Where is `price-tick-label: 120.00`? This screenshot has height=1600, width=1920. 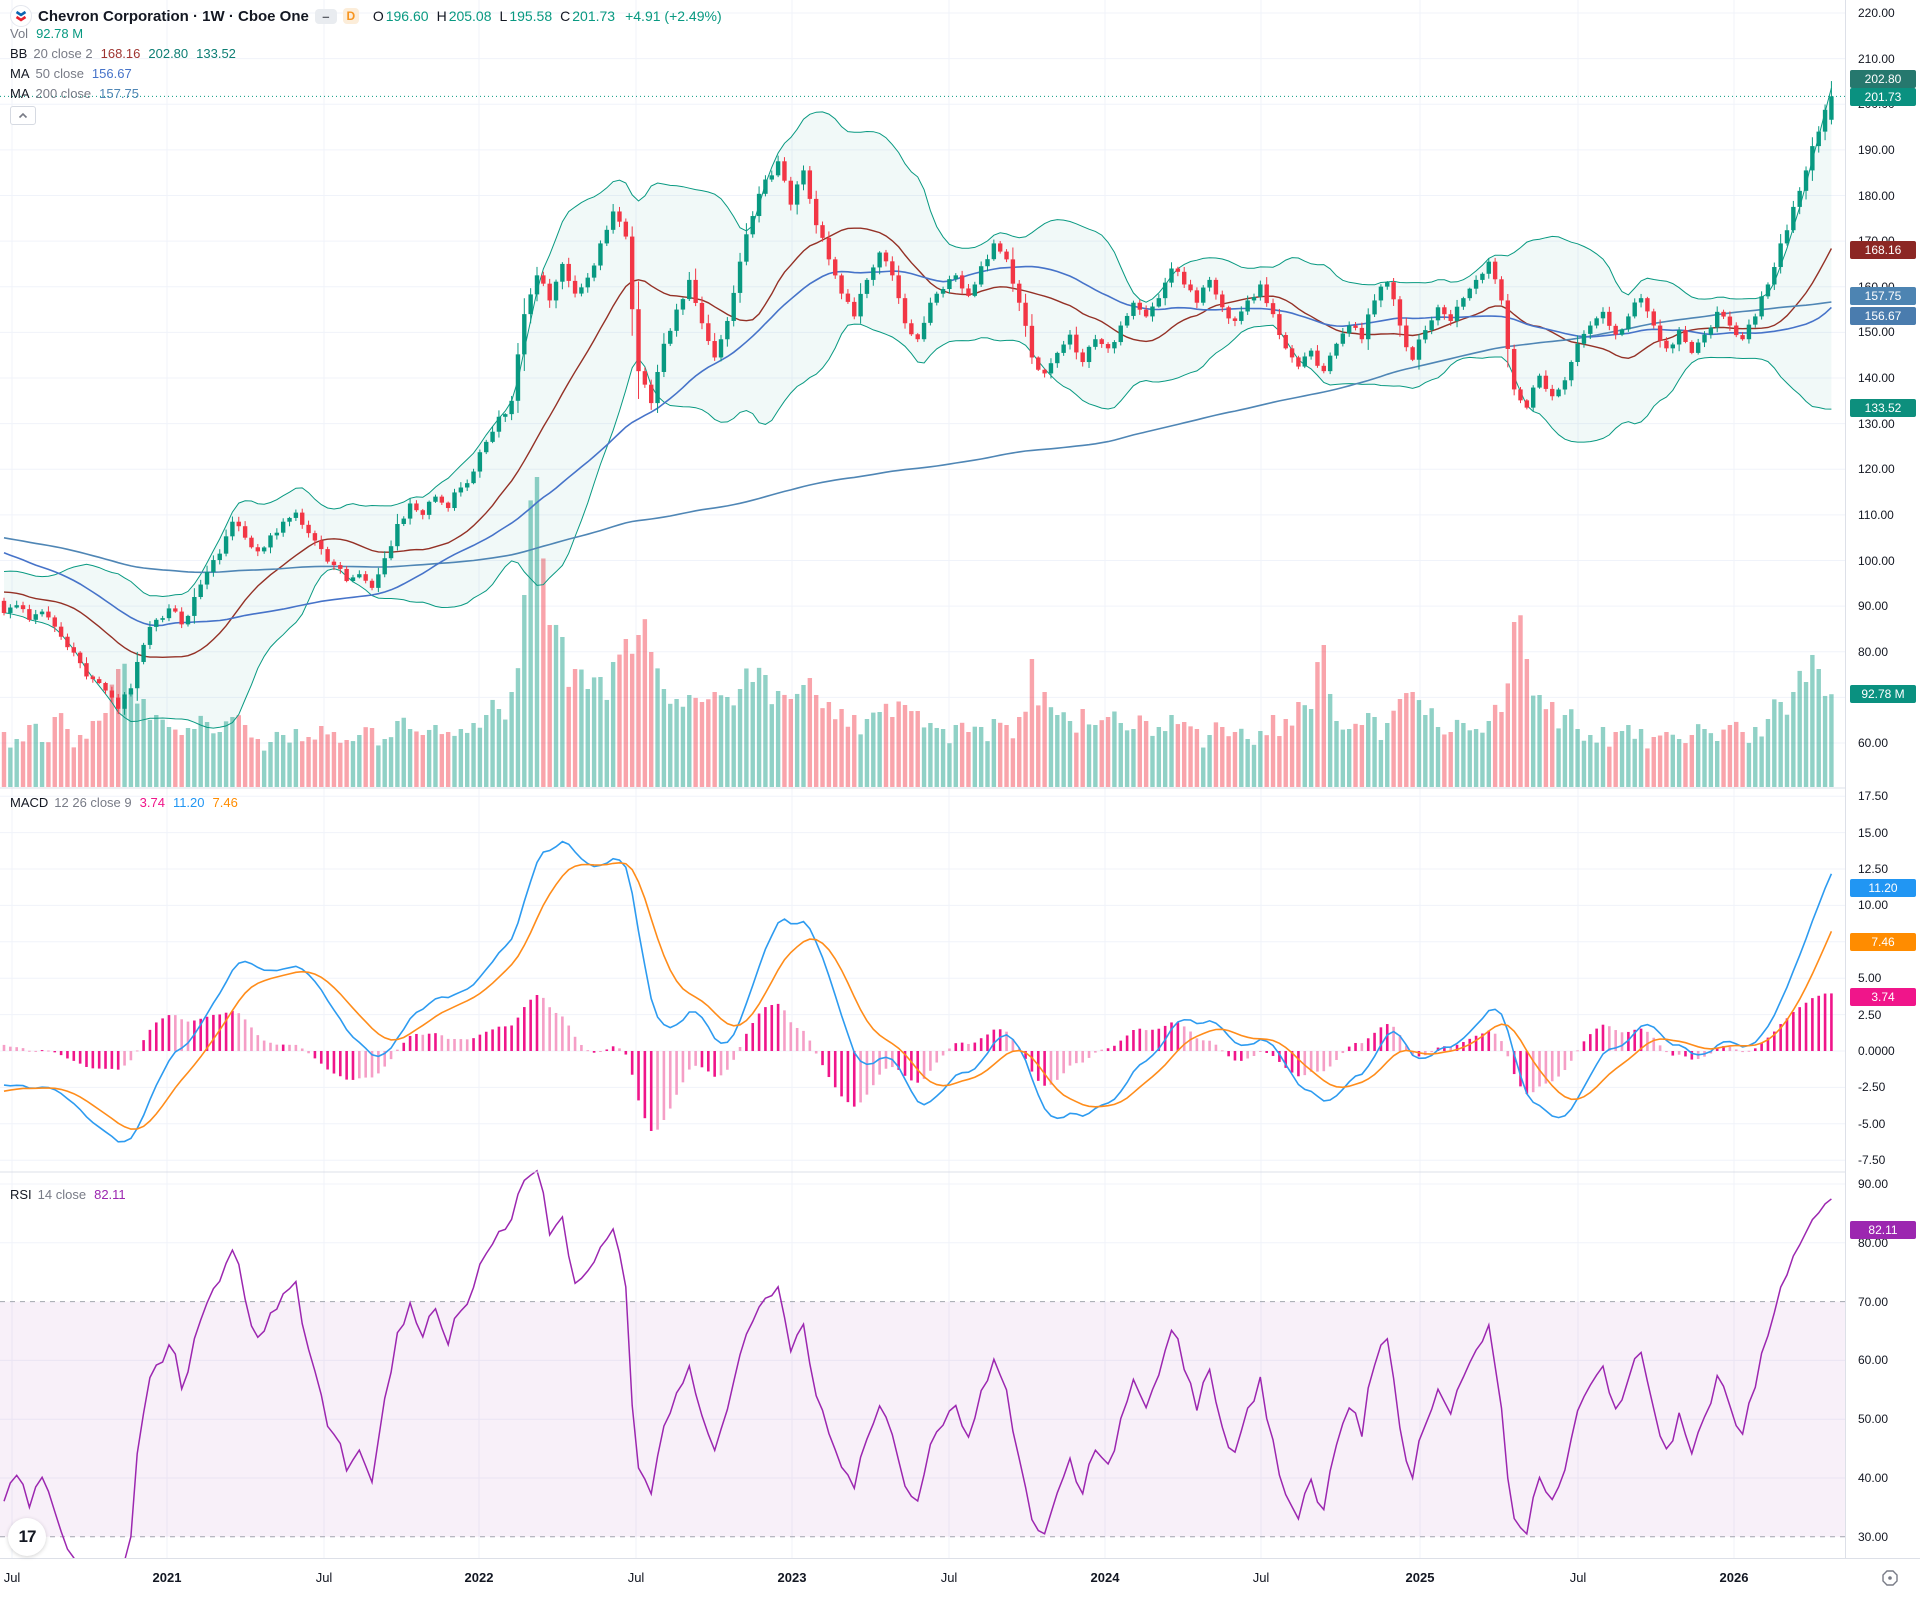 price-tick-label: 120.00 is located at coordinates (1876, 469).